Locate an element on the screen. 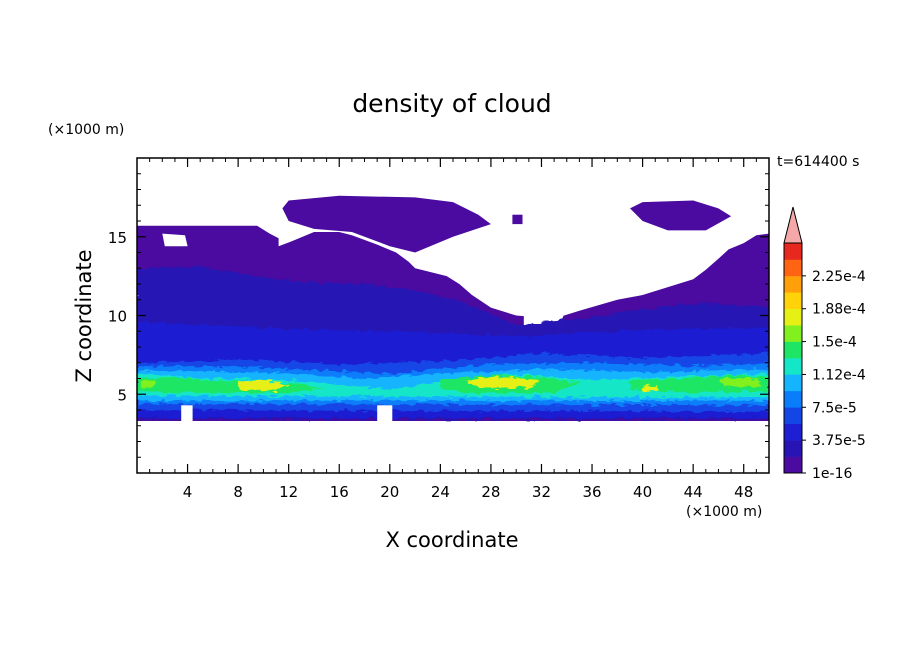 This screenshot has height=654, width=904. y-unit-label: (×1000 m) is located at coordinates (86, 130).